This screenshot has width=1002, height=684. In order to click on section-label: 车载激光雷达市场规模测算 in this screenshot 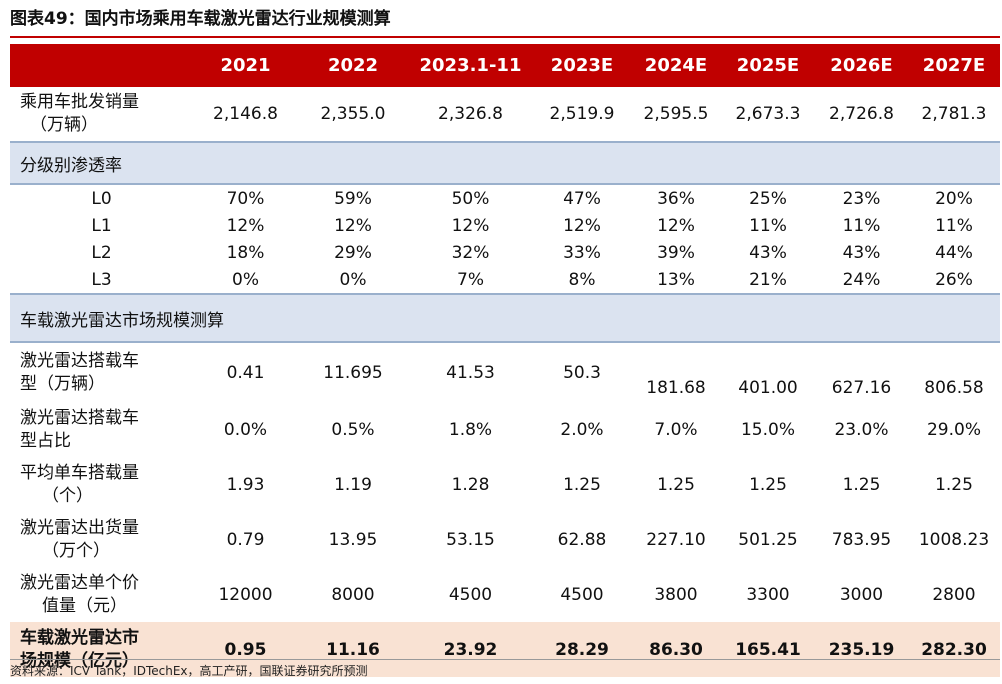, I will do `click(505, 317)`.